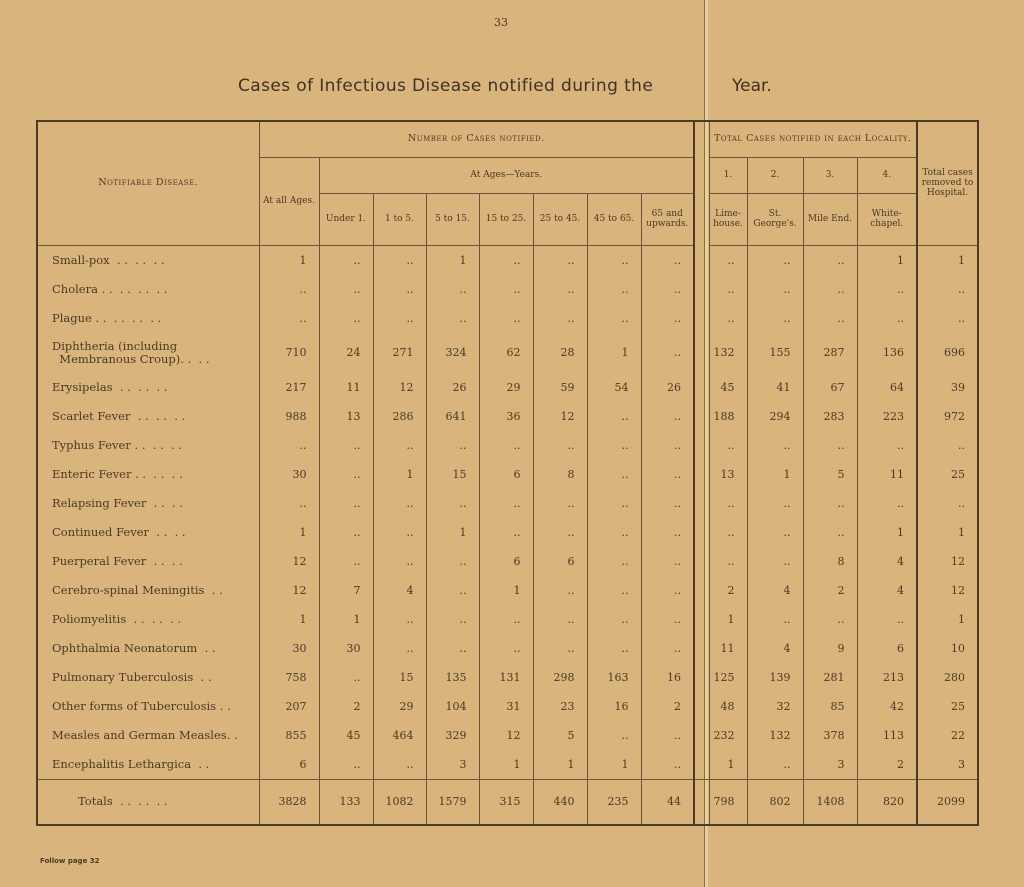 This screenshot has width=1024, height=887. I want to click on disease-name: Cholera . . . . . . . ., so click(110, 288).